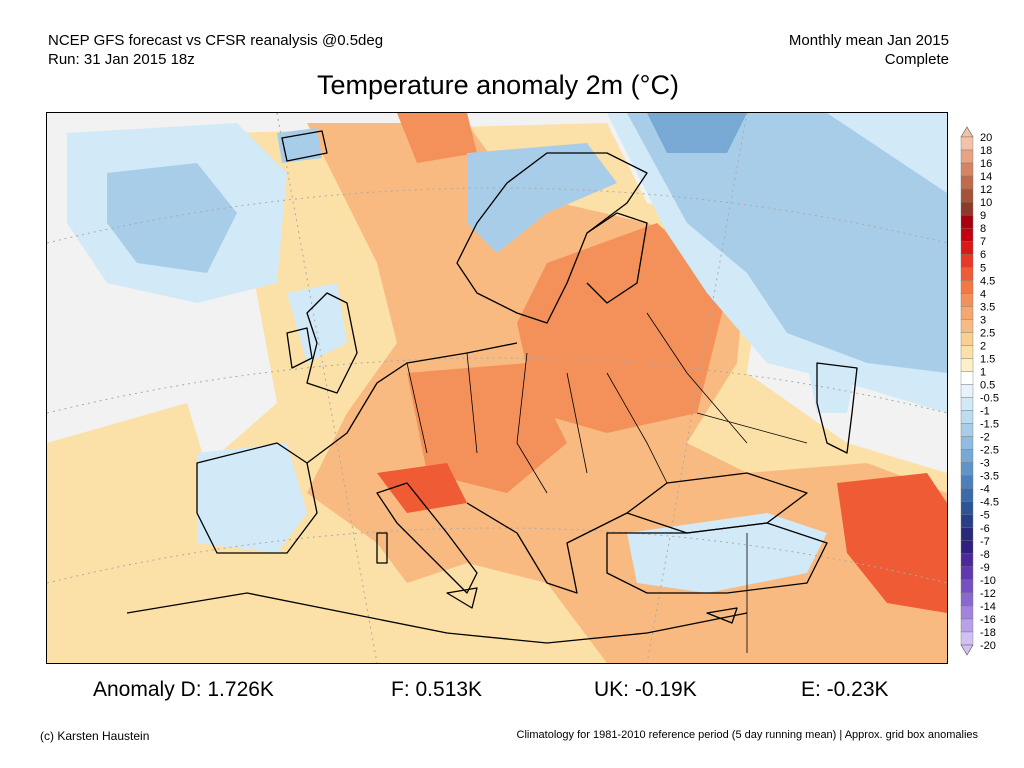 The height and width of the screenshot is (768, 1024). What do you see at coordinates (317, 323) in the screenshot?
I see `cold-region-uk` at bounding box center [317, 323].